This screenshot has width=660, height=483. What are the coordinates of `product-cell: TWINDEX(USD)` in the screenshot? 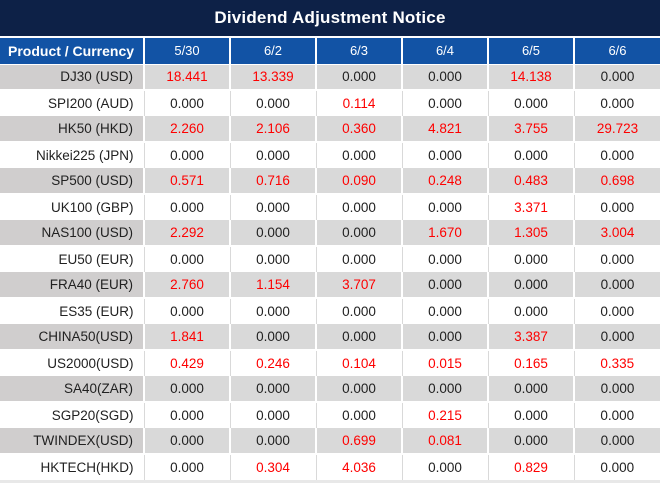 It's located at (72, 441).